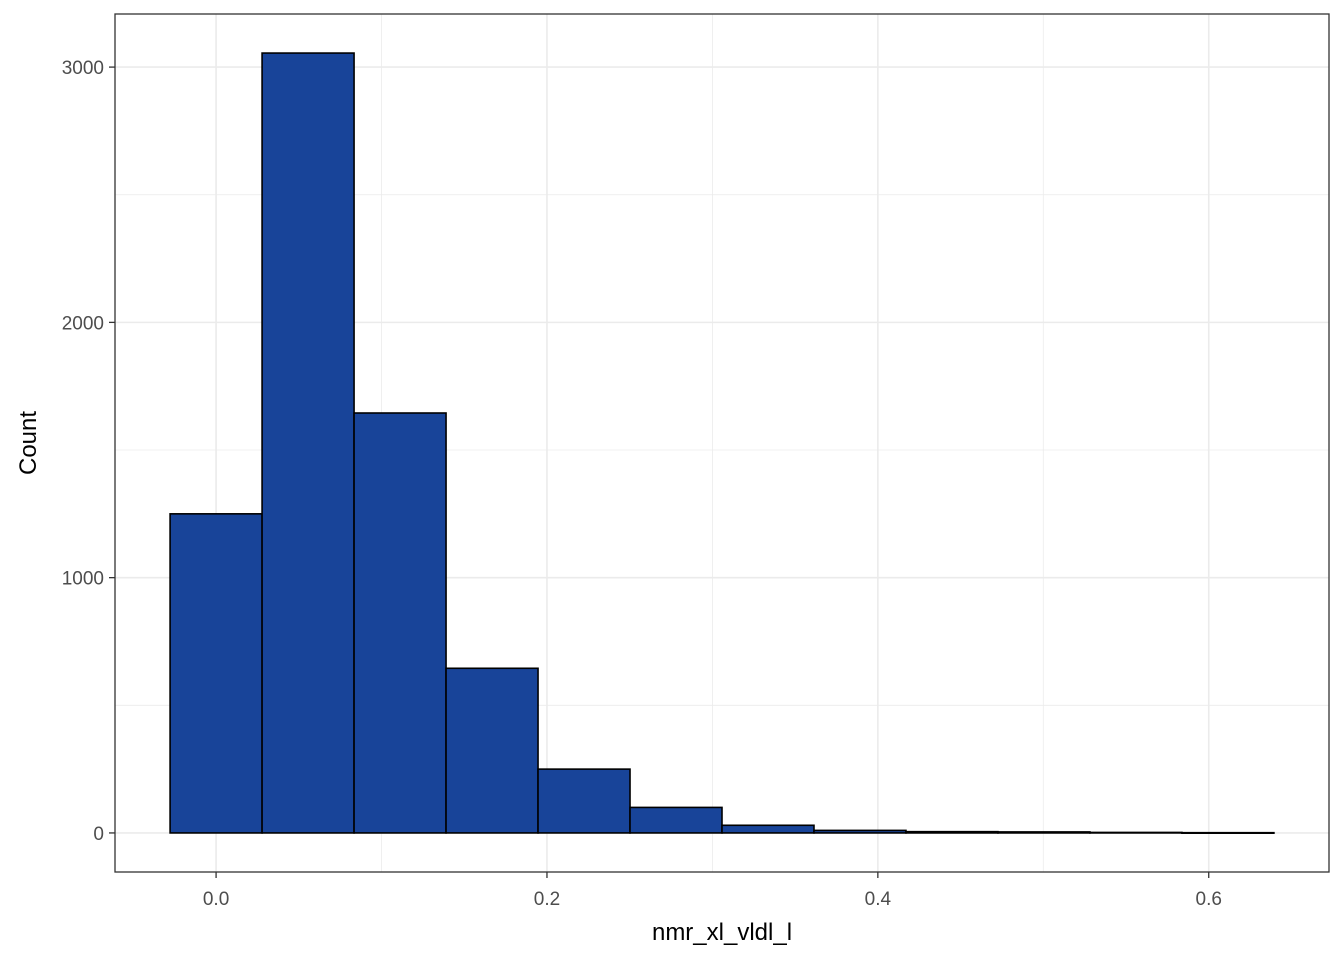 The width and height of the screenshot is (1344, 960). Describe the element at coordinates (1209, 899) in the screenshot. I see `x-tick-label: 0.6` at that location.